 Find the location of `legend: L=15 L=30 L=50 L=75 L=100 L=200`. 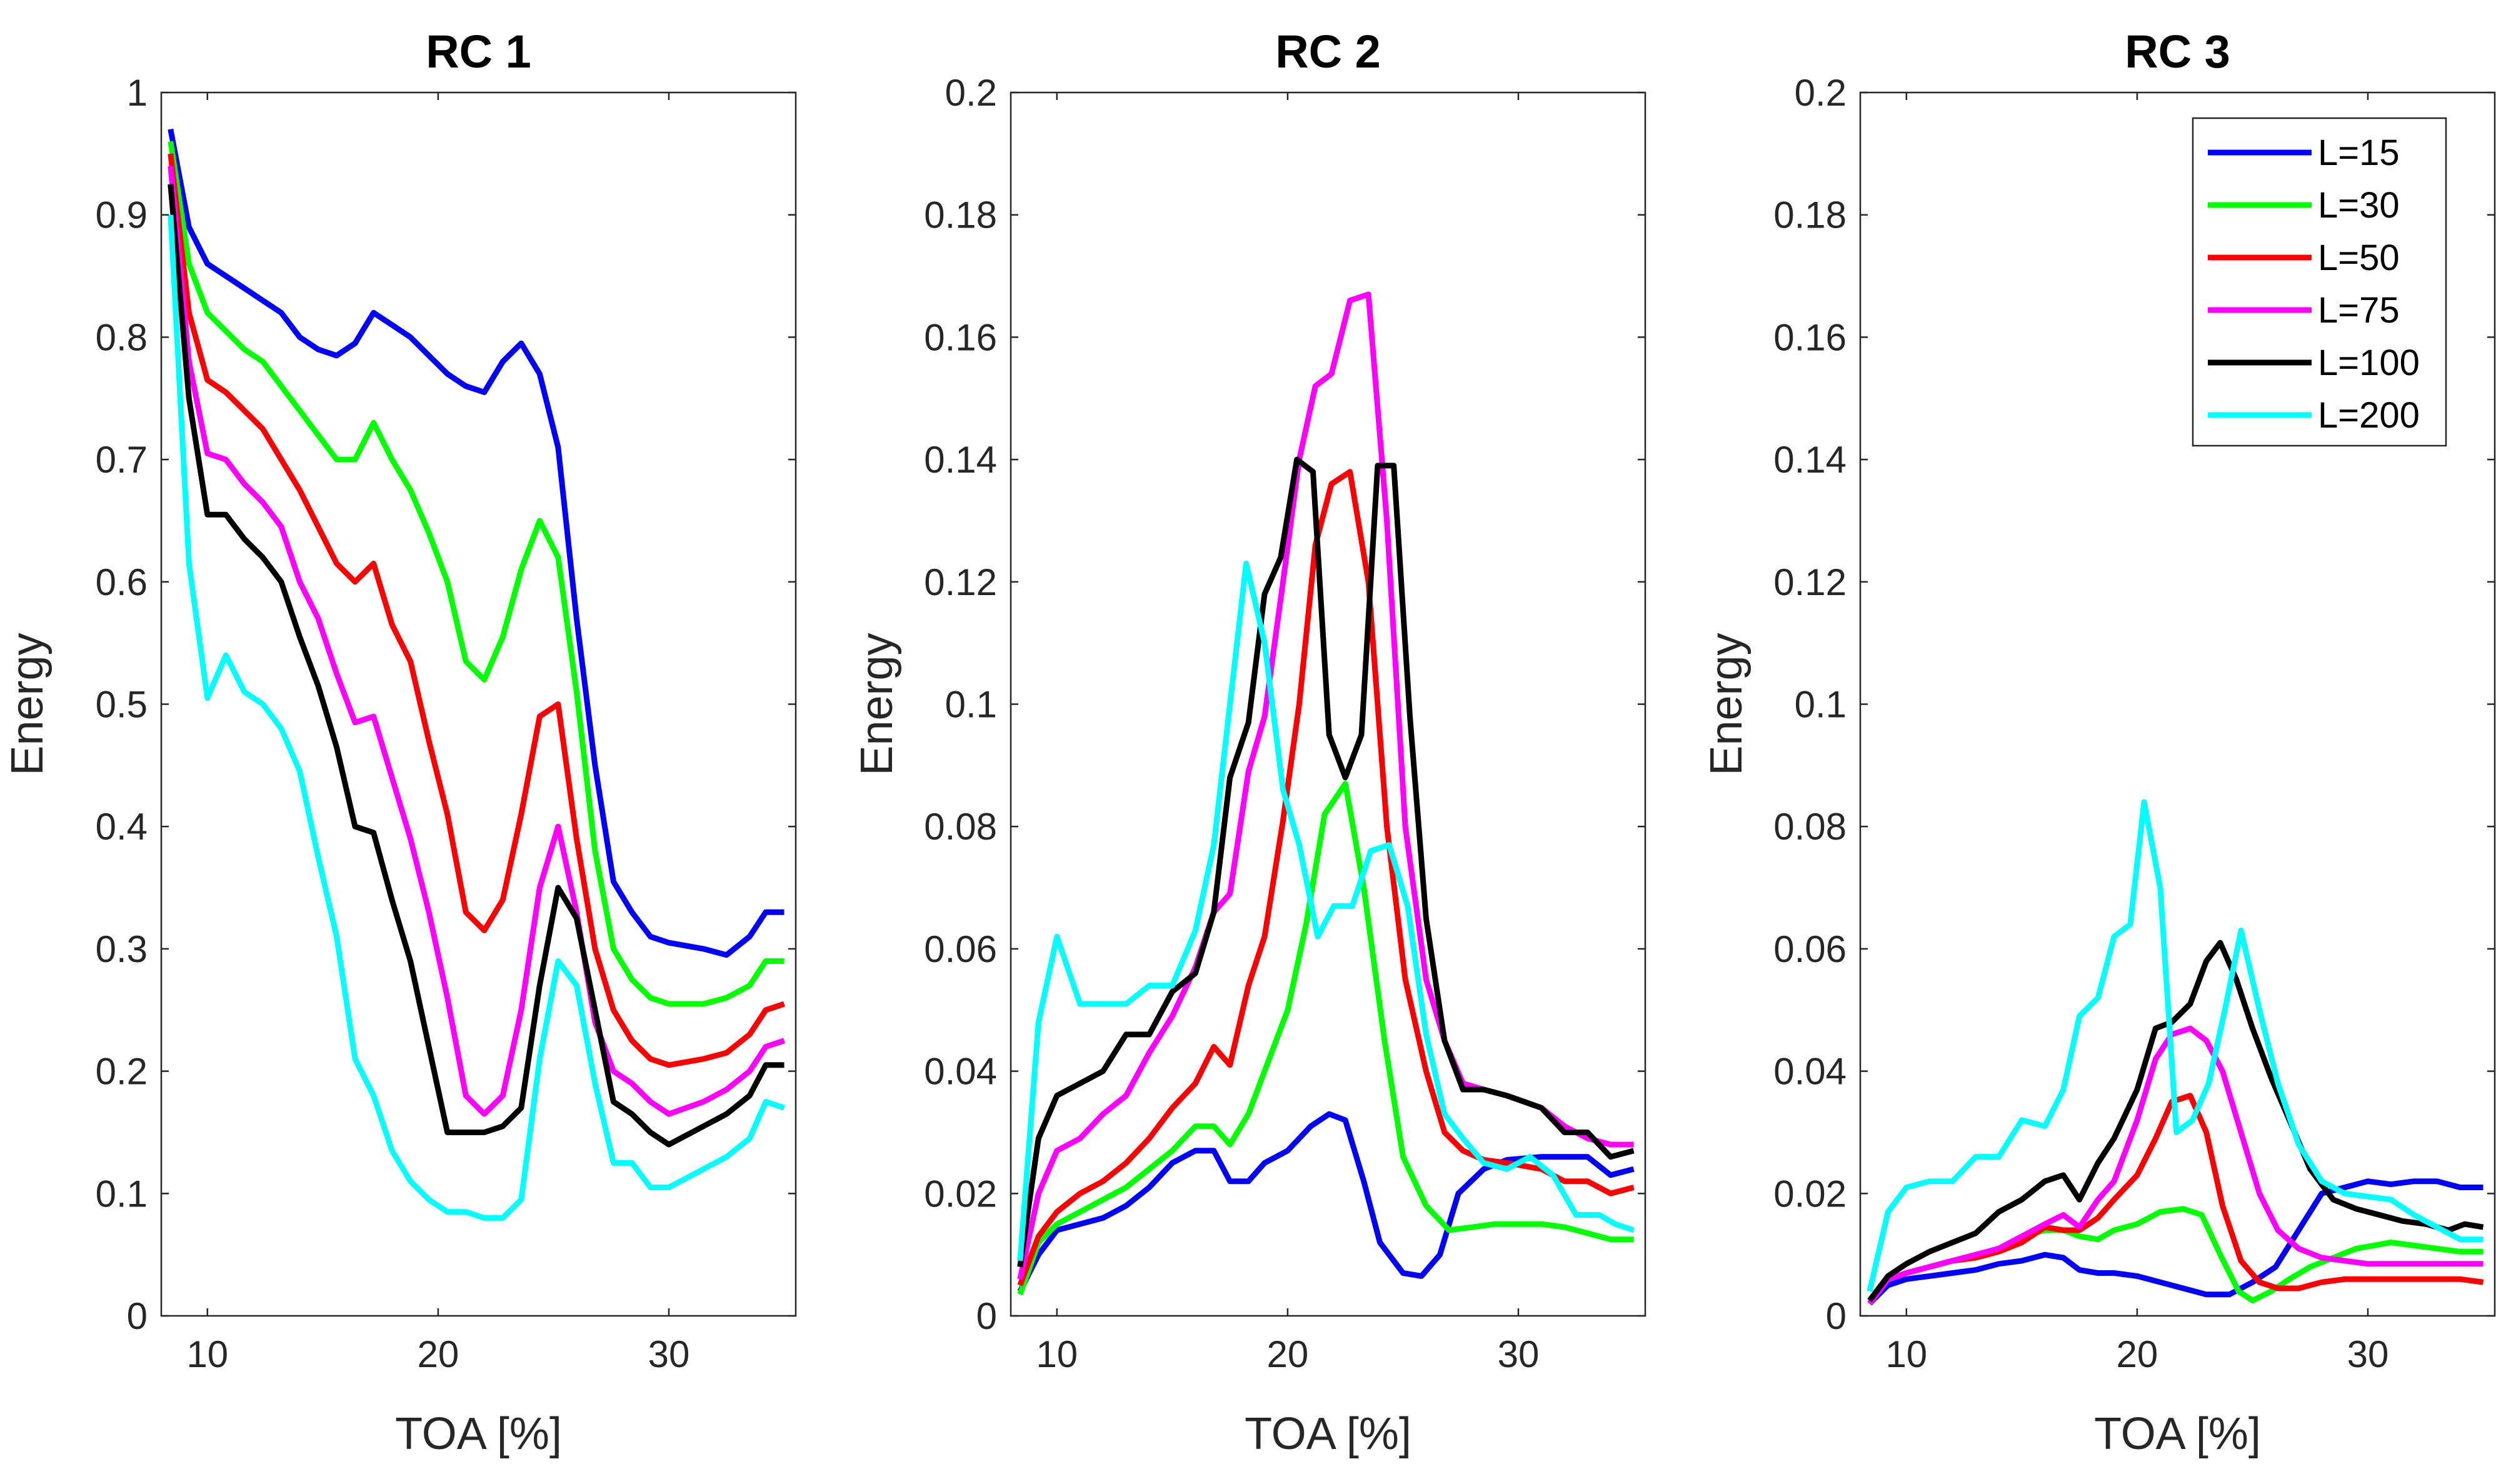

legend: L=15 L=30 L=50 L=75 L=100 L=200 is located at coordinates (2319, 282).